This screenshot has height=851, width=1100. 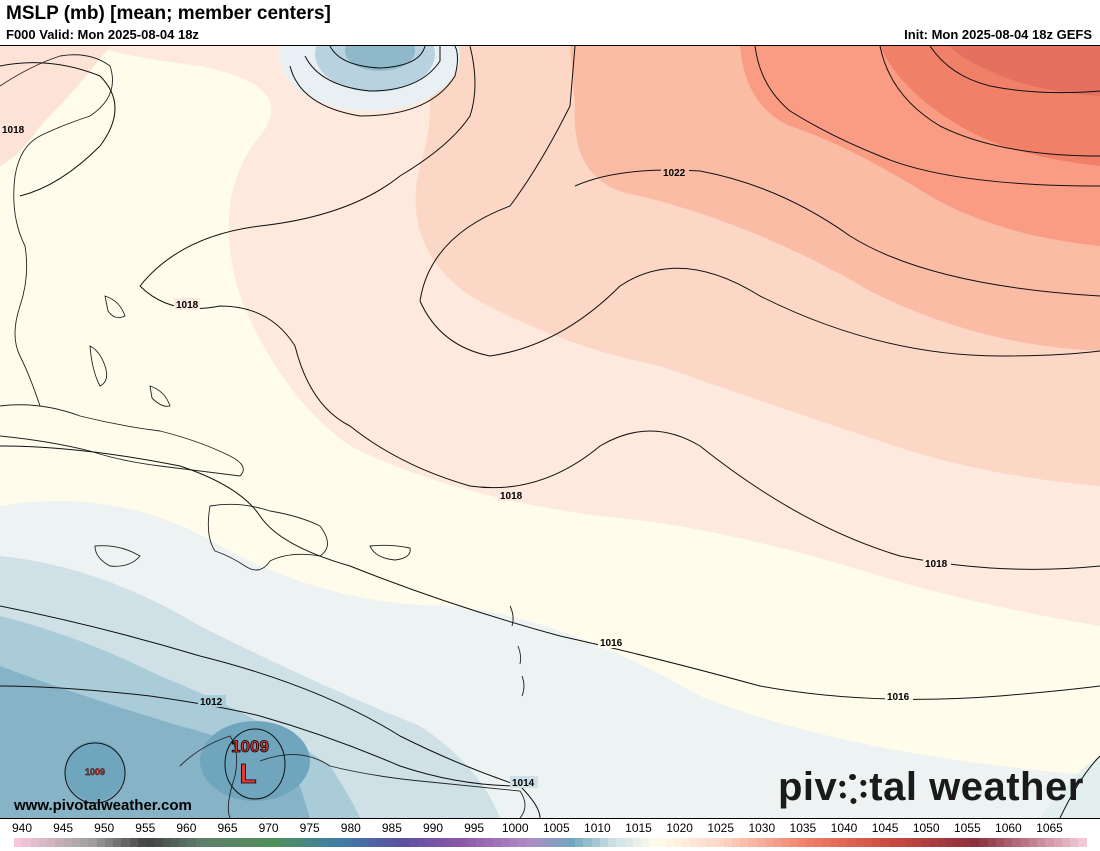 What do you see at coordinates (967, 828) in the screenshot?
I see `colorbar-tick-label: 1055` at bounding box center [967, 828].